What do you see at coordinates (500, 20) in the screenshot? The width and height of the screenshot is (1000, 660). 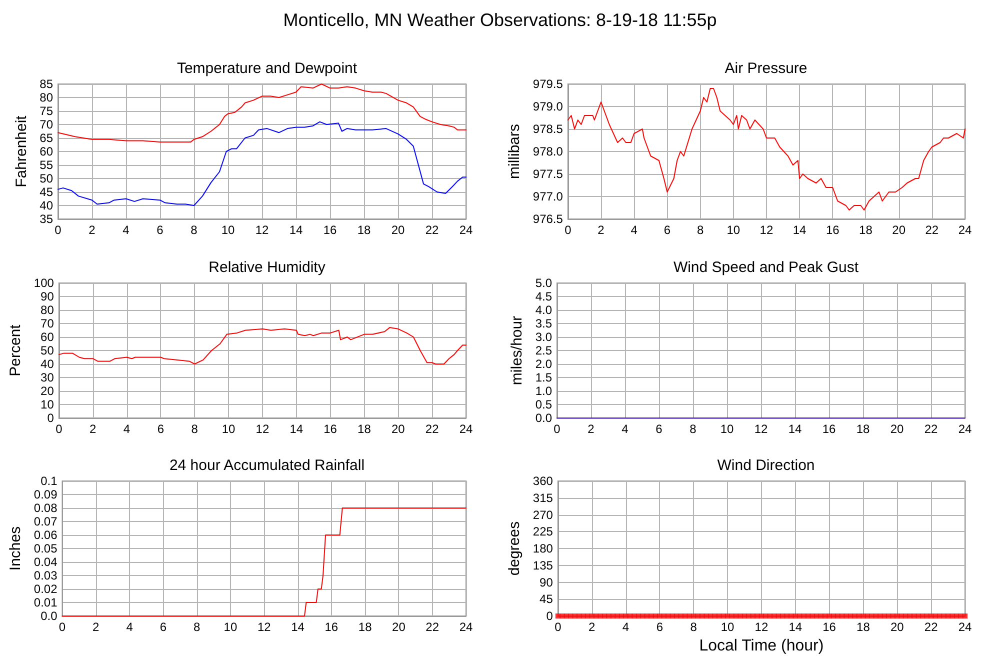 I see `text: Monticello, MN Weather Observations: 8-19-18 11:55p` at bounding box center [500, 20].